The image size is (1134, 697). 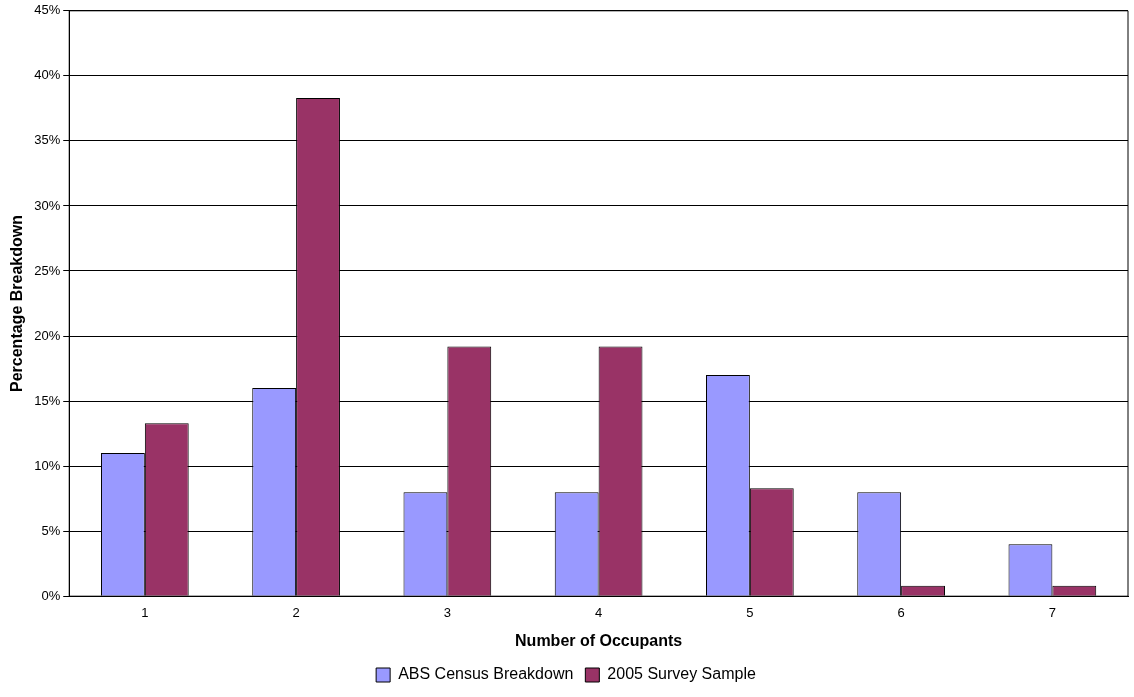 What do you see at coordinates (598, 612) in the screenshot?
I see `x-tick-label: 4` at bounding box center [598, 612].